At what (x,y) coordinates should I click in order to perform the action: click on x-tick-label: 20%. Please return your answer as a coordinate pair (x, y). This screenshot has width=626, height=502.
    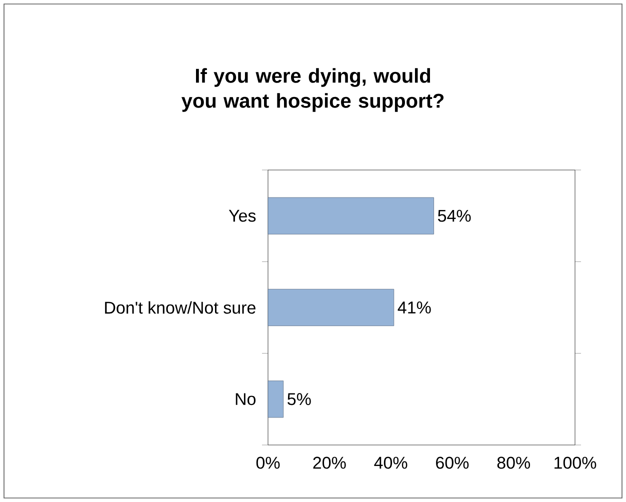
    Looking at the image, I should click on (329, 462).